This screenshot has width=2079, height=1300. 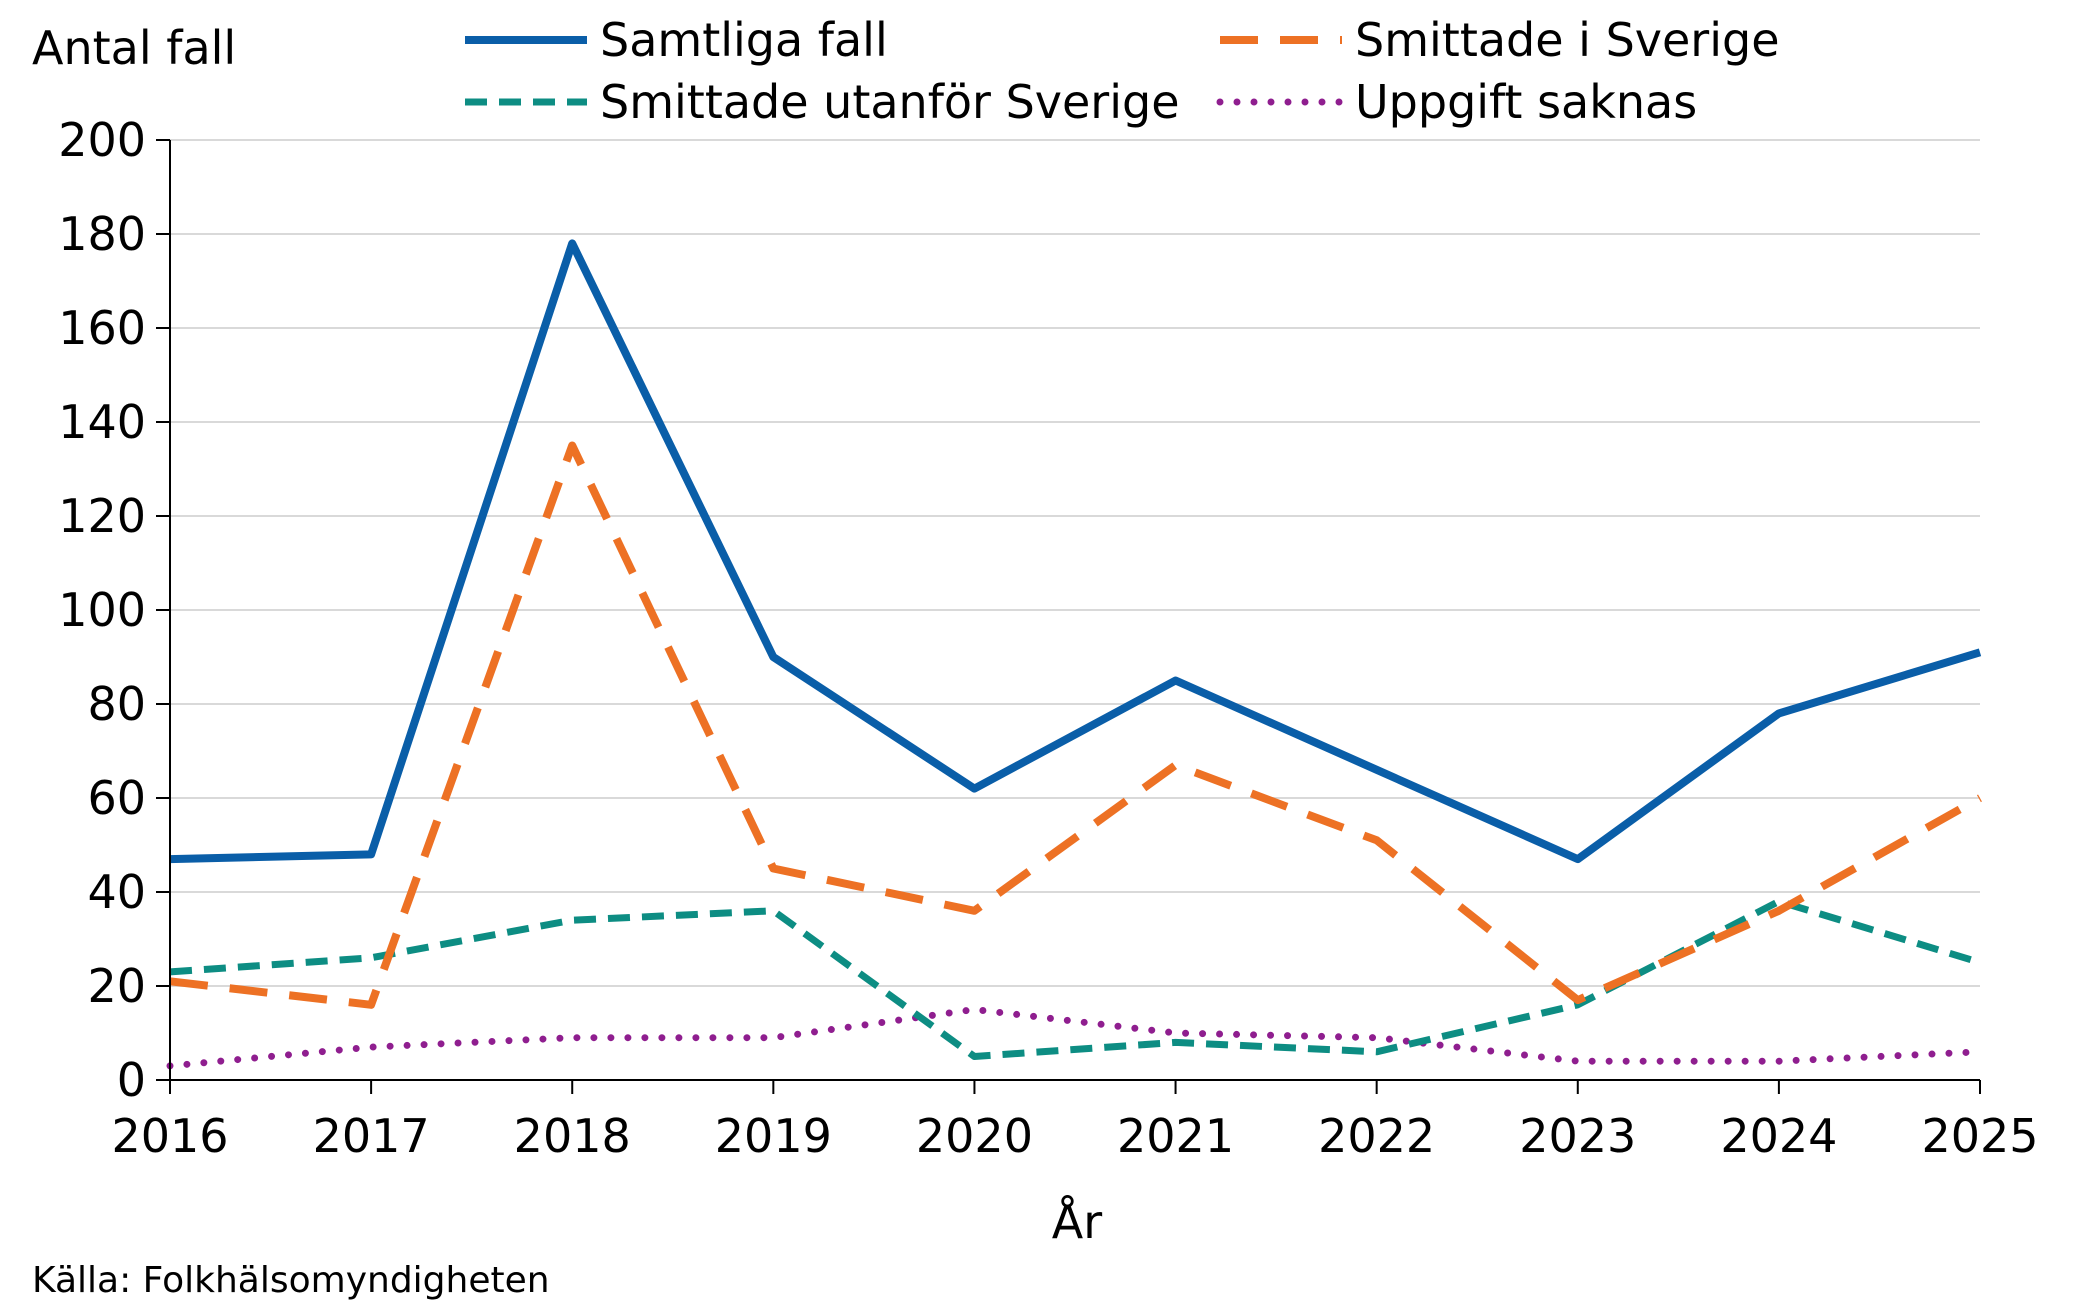 What do you see at coordinates (102, 516) in the screenshot?
I see `y-tick-label: 120` at bounding box center [102, 516].